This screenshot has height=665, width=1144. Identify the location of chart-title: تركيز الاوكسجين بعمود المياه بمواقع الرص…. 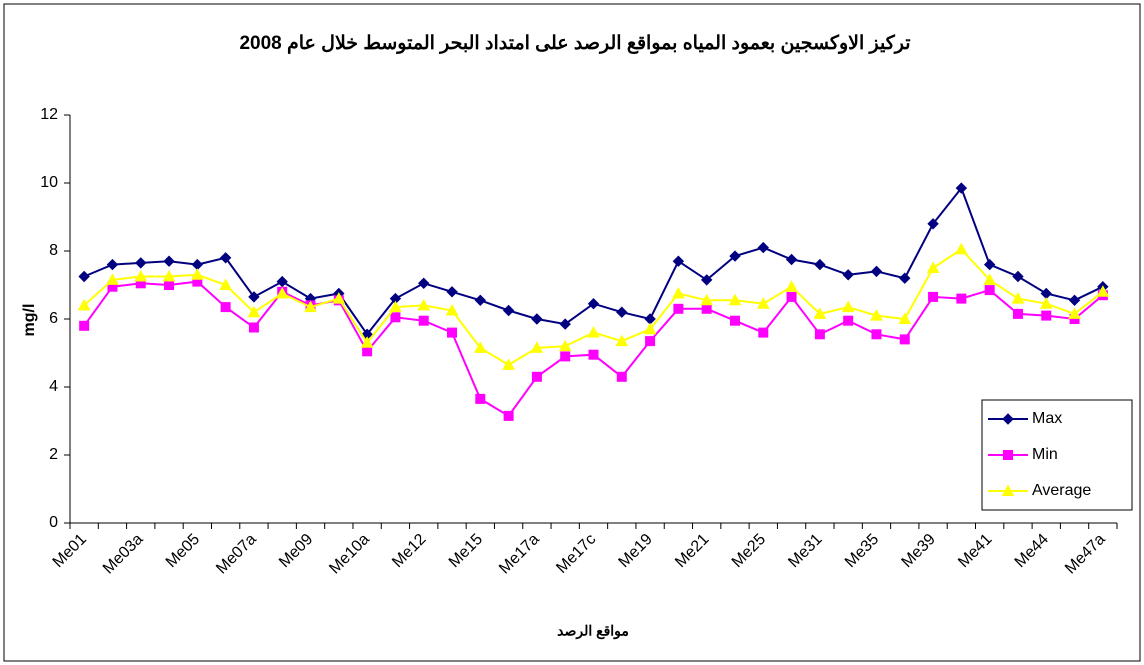
(574, 43).